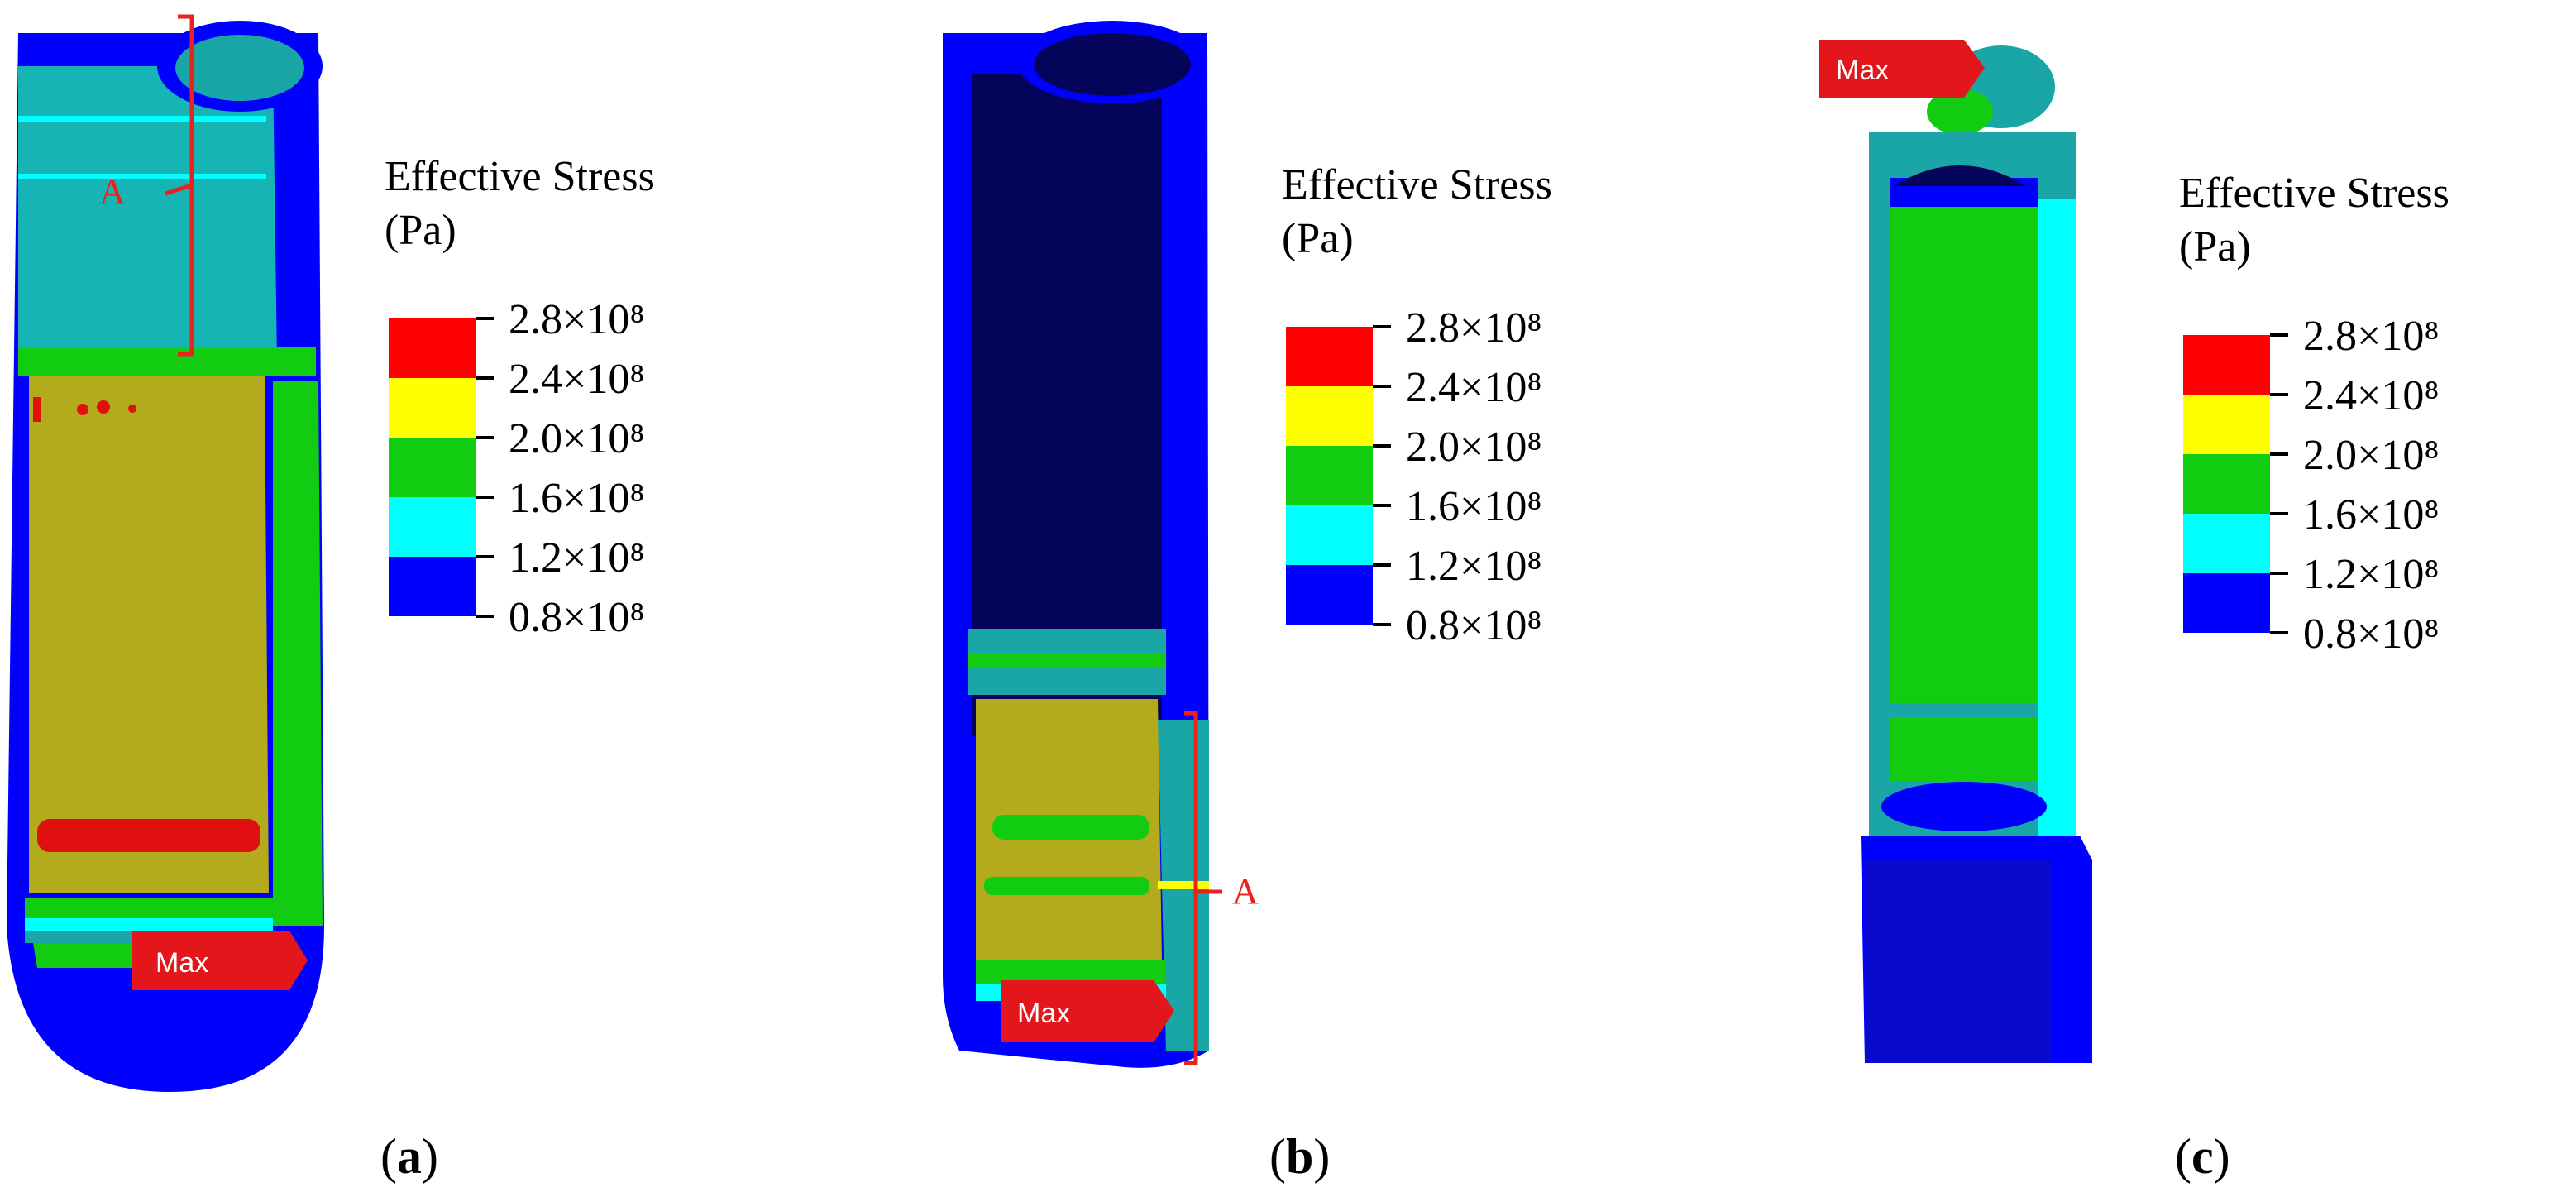  I want to click on panel-a-rim-inner, so click(239, 68).